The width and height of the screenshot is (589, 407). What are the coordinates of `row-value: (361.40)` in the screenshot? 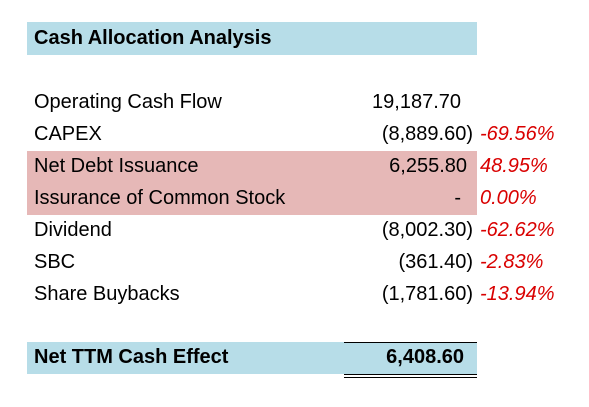 It's located at (436, 262).